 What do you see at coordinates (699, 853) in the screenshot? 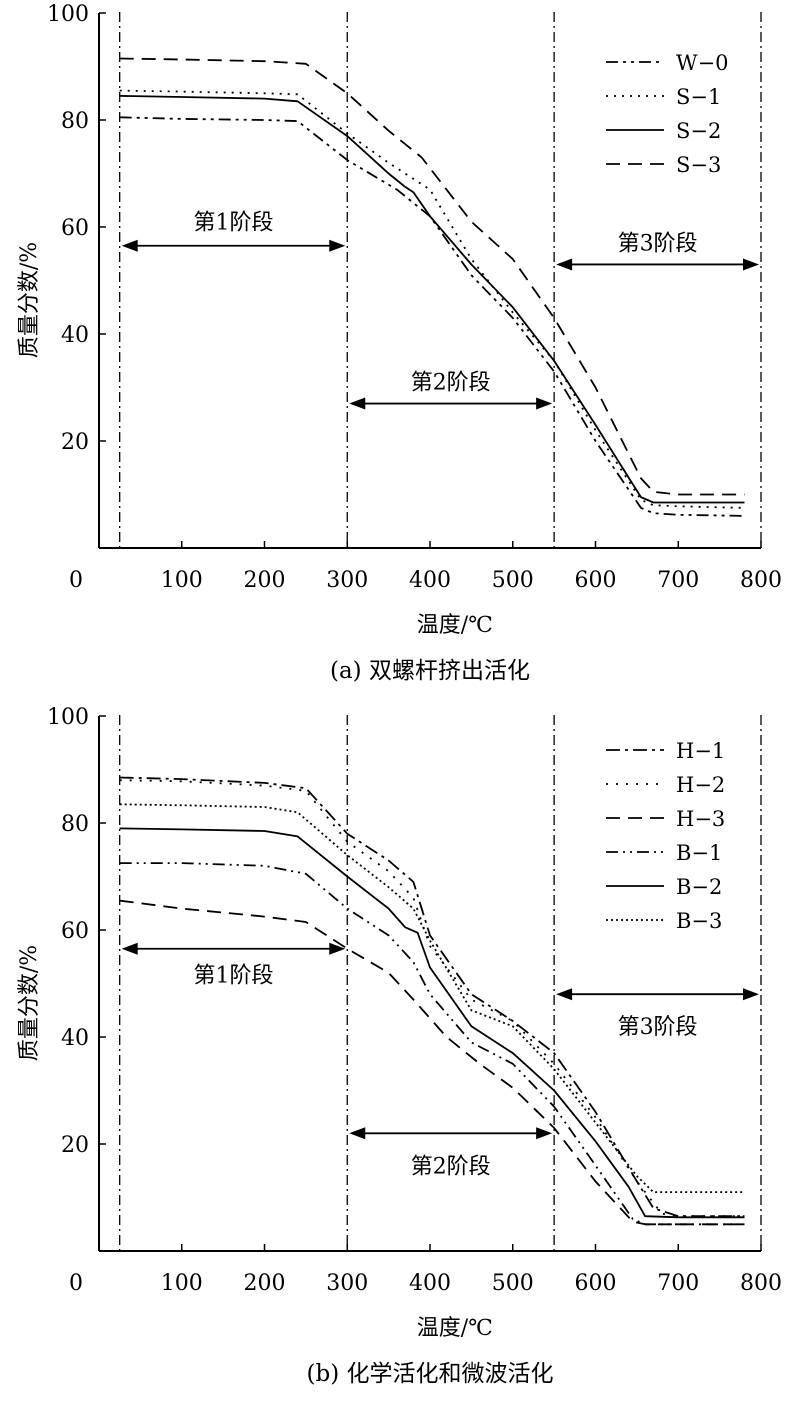
I see `legend-label: B−1` at bounding box center [699, 853].